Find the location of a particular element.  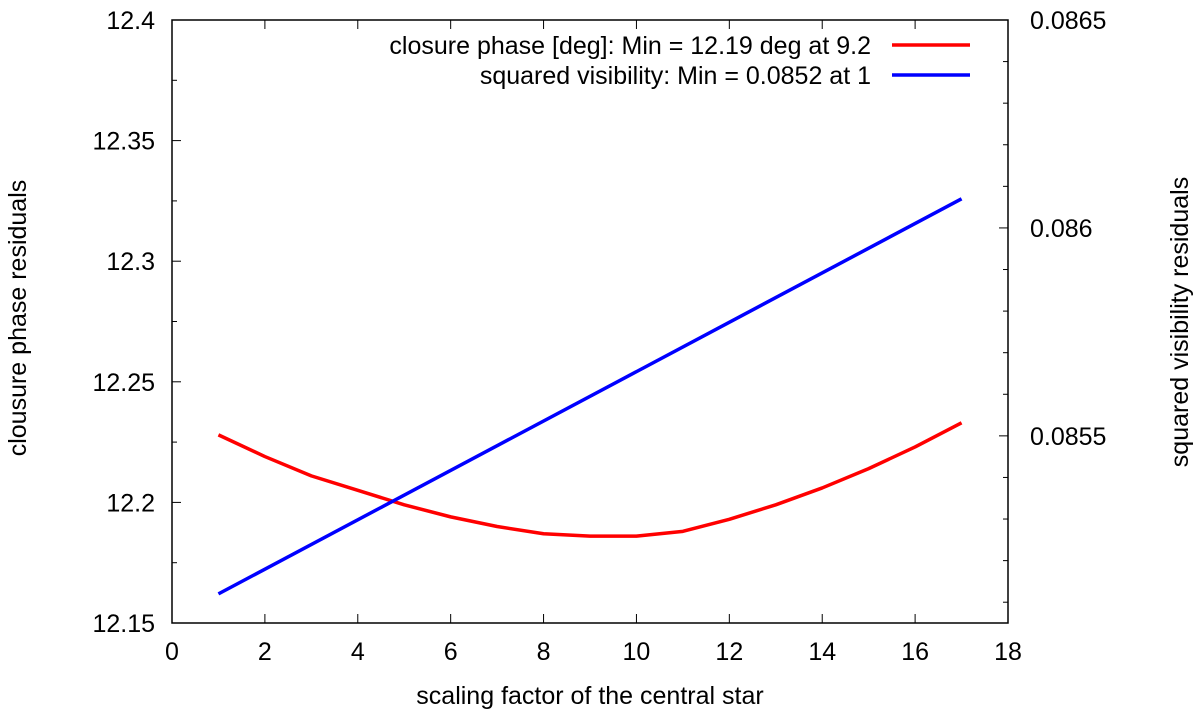

y-tick-label: 12.35 is located at coordinates (123, 142).